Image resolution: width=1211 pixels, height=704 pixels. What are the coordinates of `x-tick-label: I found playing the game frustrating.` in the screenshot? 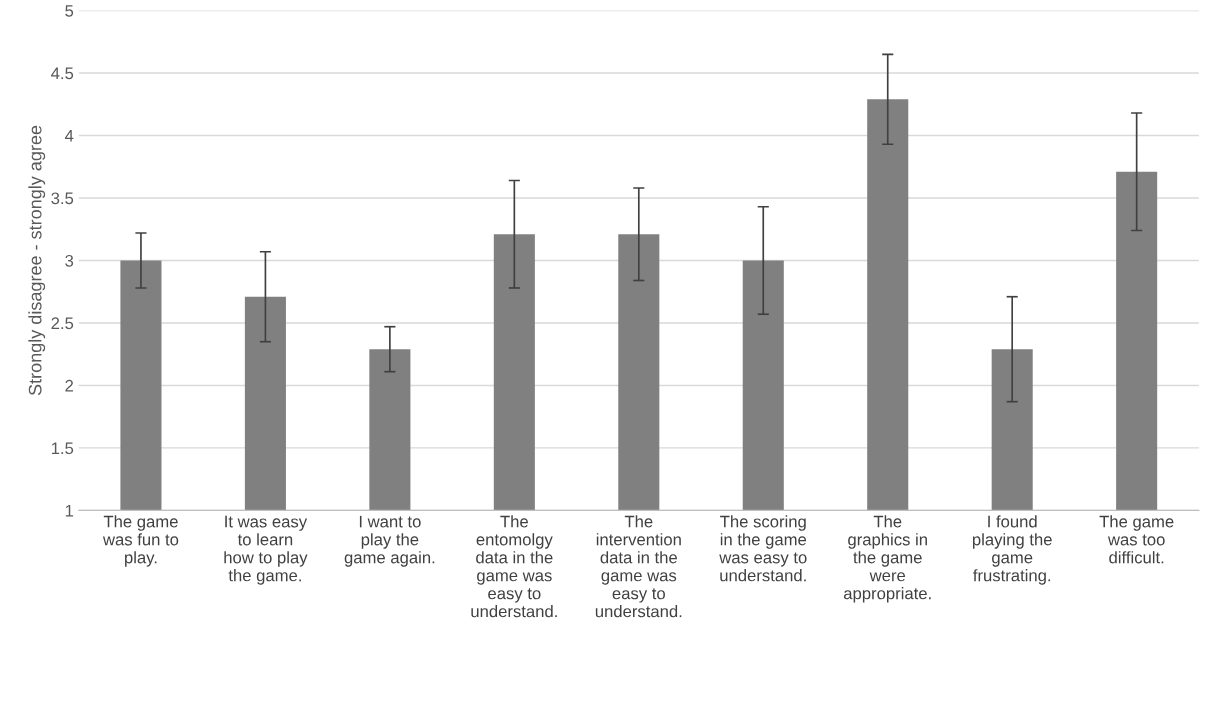 It's located at (1012, 550).